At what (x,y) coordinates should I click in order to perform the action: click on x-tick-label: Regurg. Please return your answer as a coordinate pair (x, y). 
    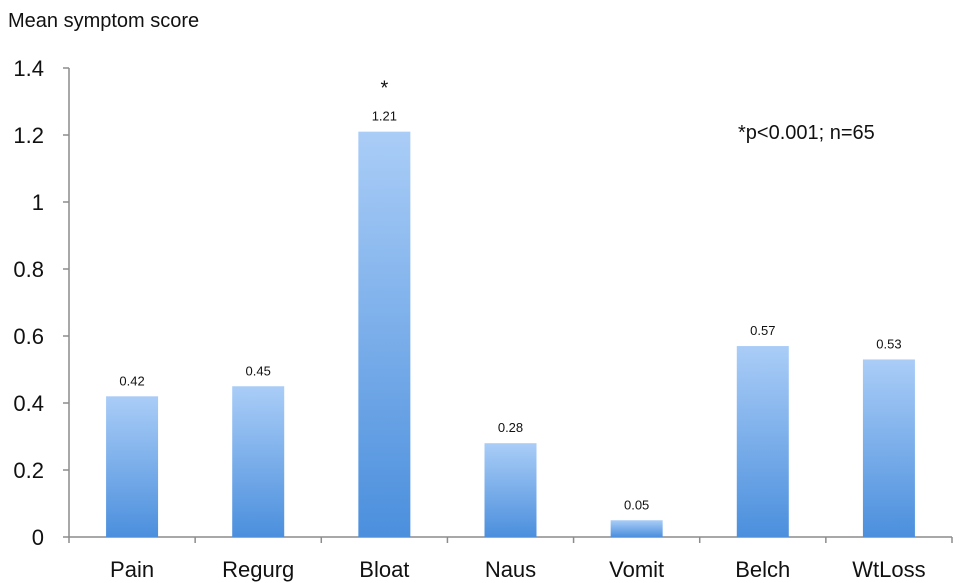
    Looking at the image, I should click on (258, 569).